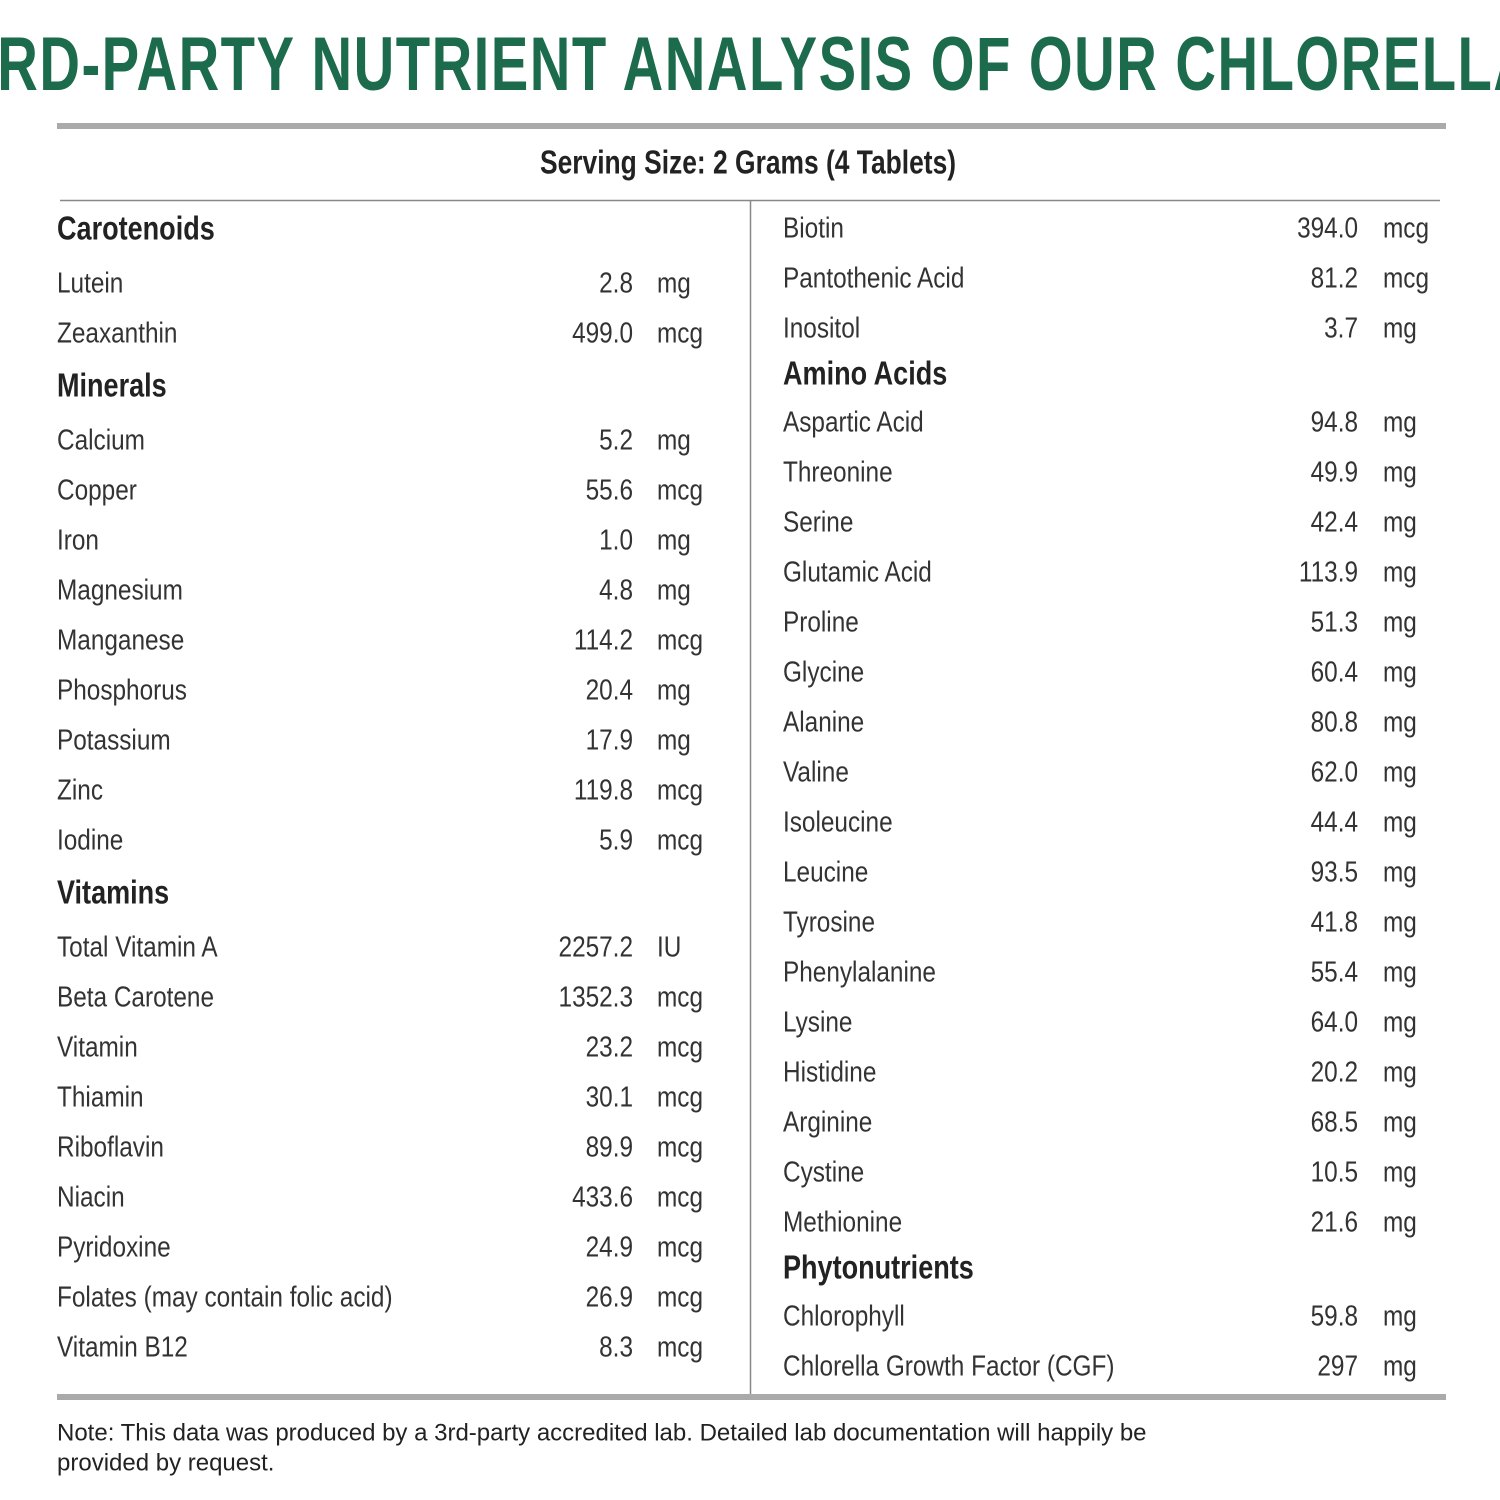 The image size is (1500, 1500). I want to click on bottom-rule, so click(751, 1397).